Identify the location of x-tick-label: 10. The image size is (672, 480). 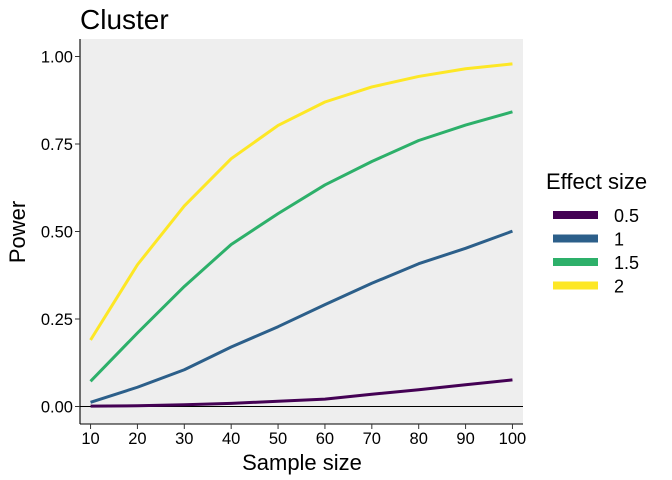
(90, 439).